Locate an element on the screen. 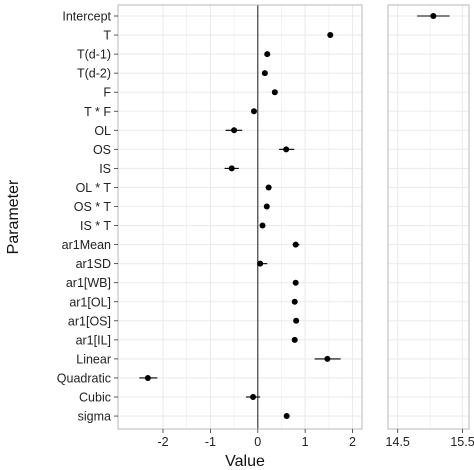 This screenshot has height=470, width=474. parameter-label: IS is located at coordinates (105, 169).